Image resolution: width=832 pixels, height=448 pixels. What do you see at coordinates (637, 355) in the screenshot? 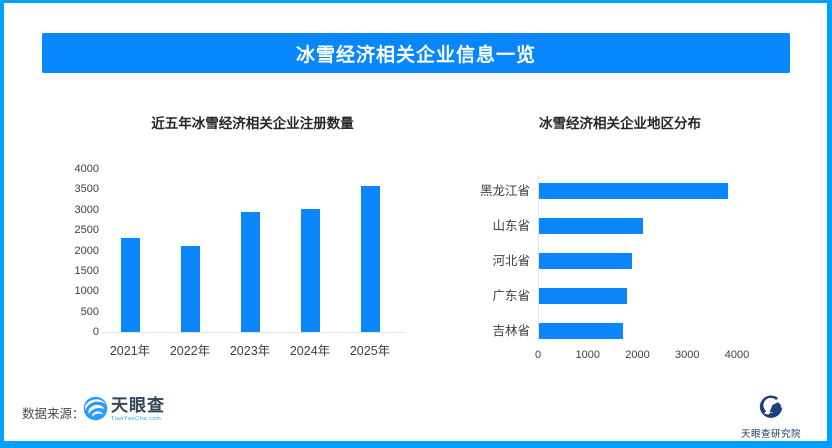
I see `x-tick-label: 2000` at bounding box center [637, 355].